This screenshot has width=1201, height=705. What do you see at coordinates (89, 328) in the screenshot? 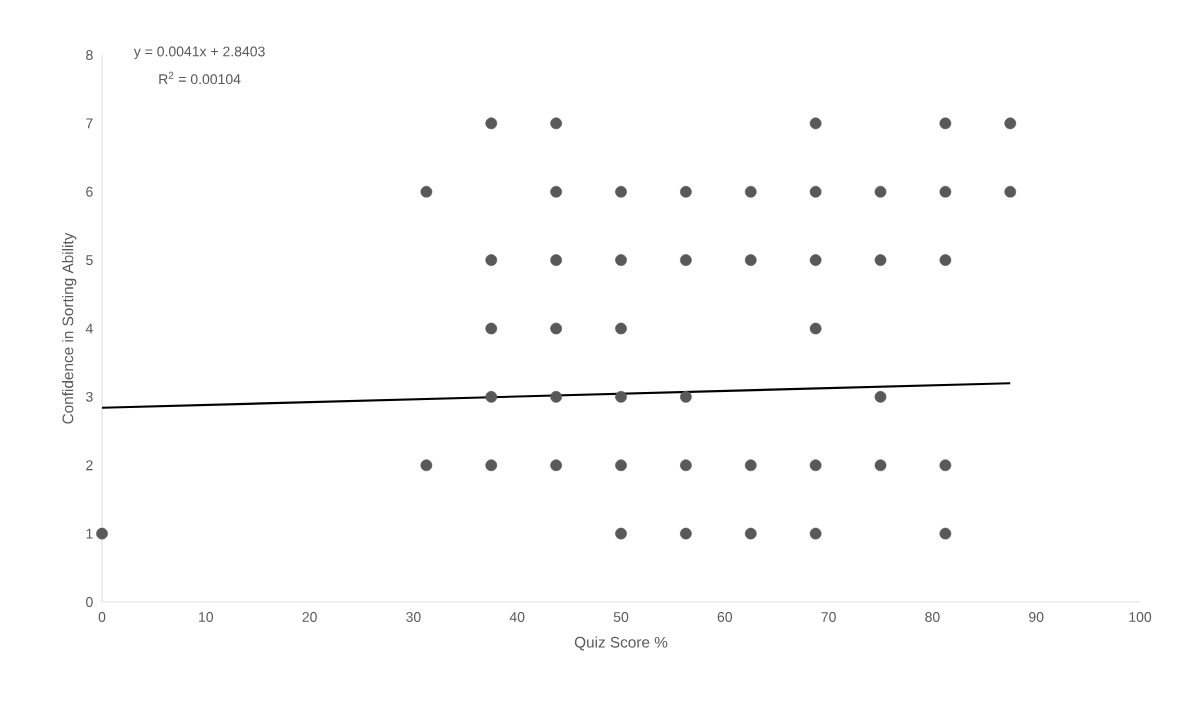
I see `y-tick-label: 4` at bounding box center [89, 328].